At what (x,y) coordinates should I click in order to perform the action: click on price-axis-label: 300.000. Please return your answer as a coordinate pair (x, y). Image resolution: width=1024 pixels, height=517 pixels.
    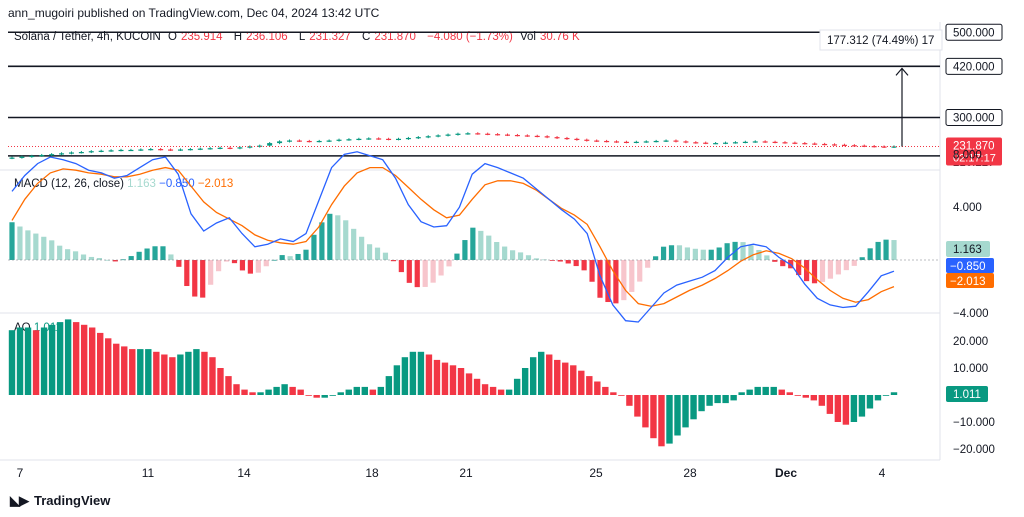
    Looking at the image, I should click on (974, 119).